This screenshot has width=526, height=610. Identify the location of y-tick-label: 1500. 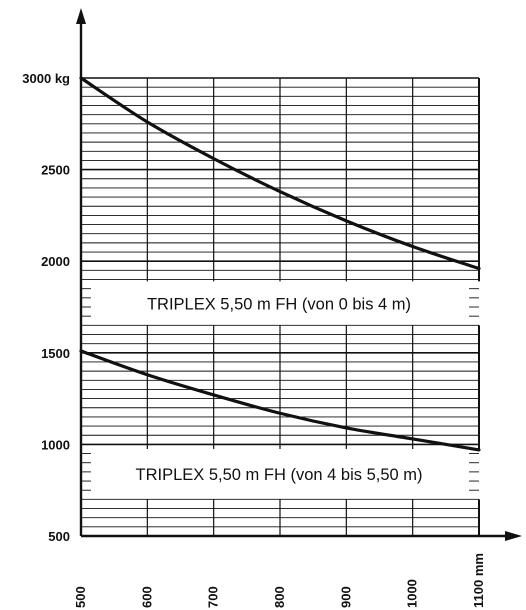
(55, 353).